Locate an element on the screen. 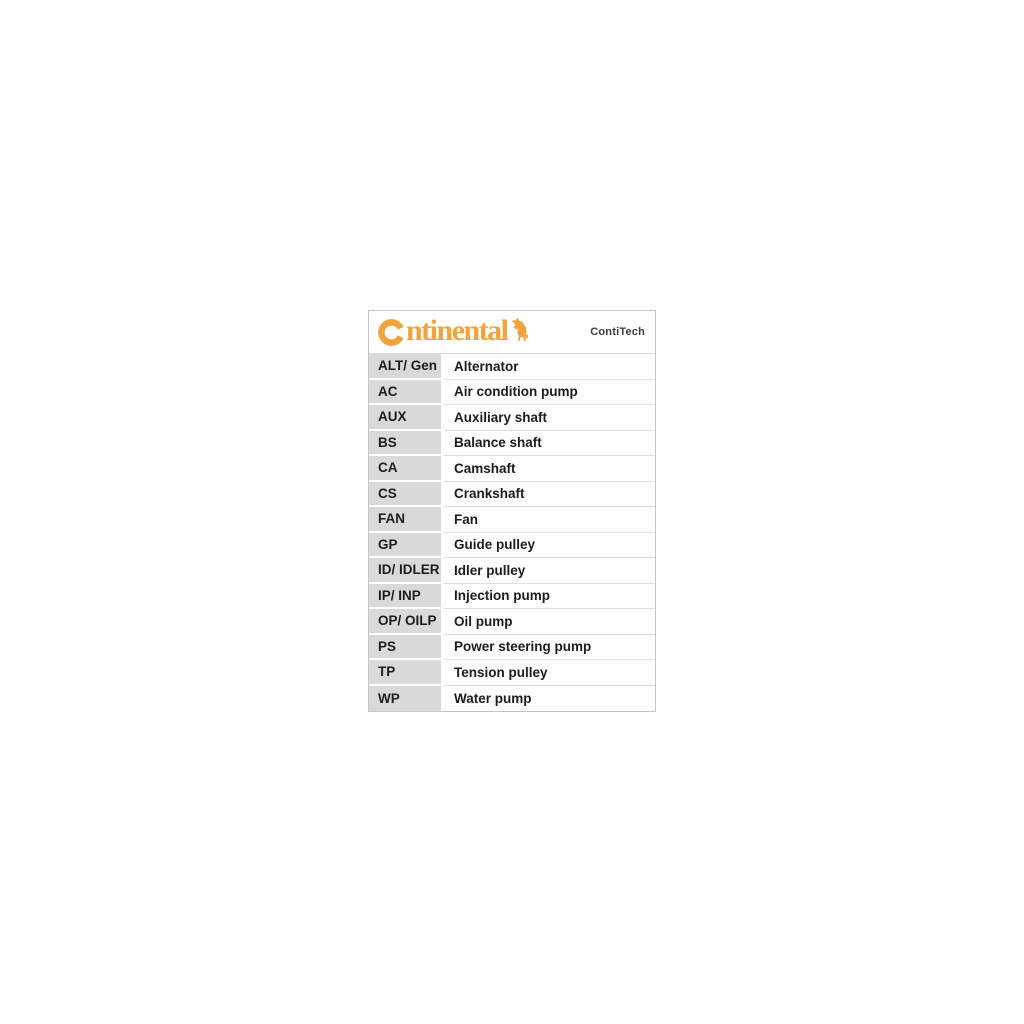 The height and width of the screenshot is (1024, 1024). table-row: ALT/ Gen Alternator is located at coordinates (512, 367).